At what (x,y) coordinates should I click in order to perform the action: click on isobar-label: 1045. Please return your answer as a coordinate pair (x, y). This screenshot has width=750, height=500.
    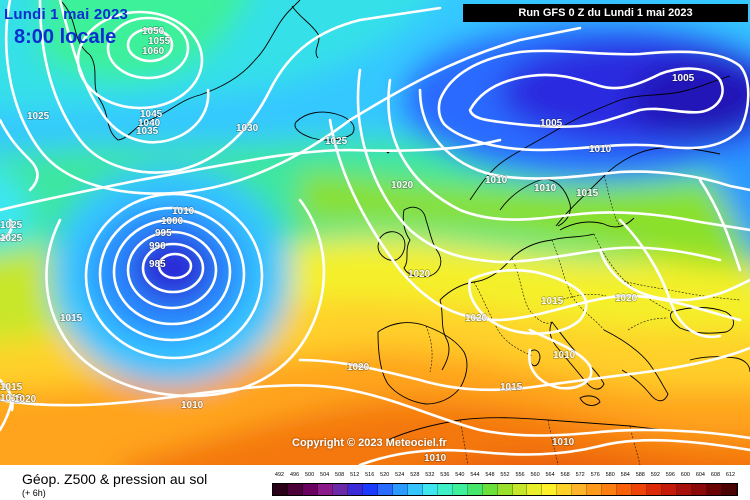
    Looking at the image, I should click on (151, 114).